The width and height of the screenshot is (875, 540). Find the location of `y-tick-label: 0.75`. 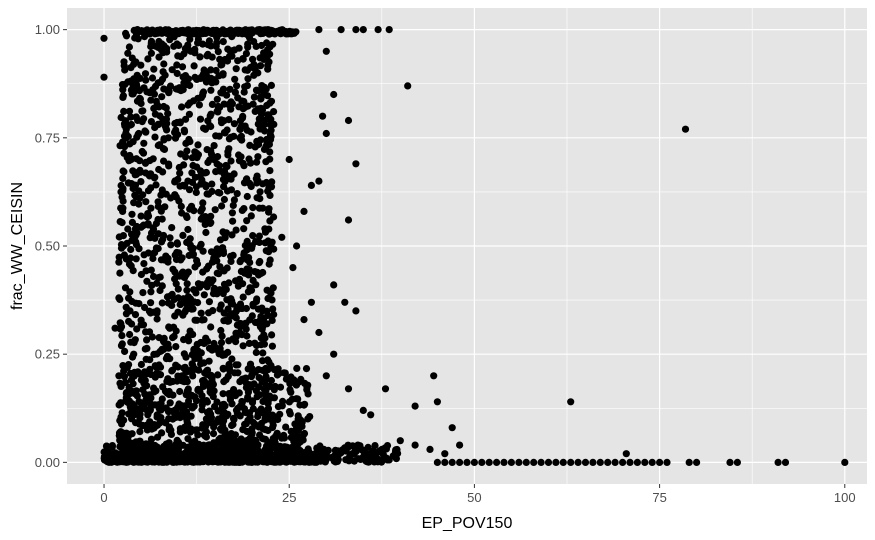

y-tick-label: 0.75 is located at coordinates (47, 137).